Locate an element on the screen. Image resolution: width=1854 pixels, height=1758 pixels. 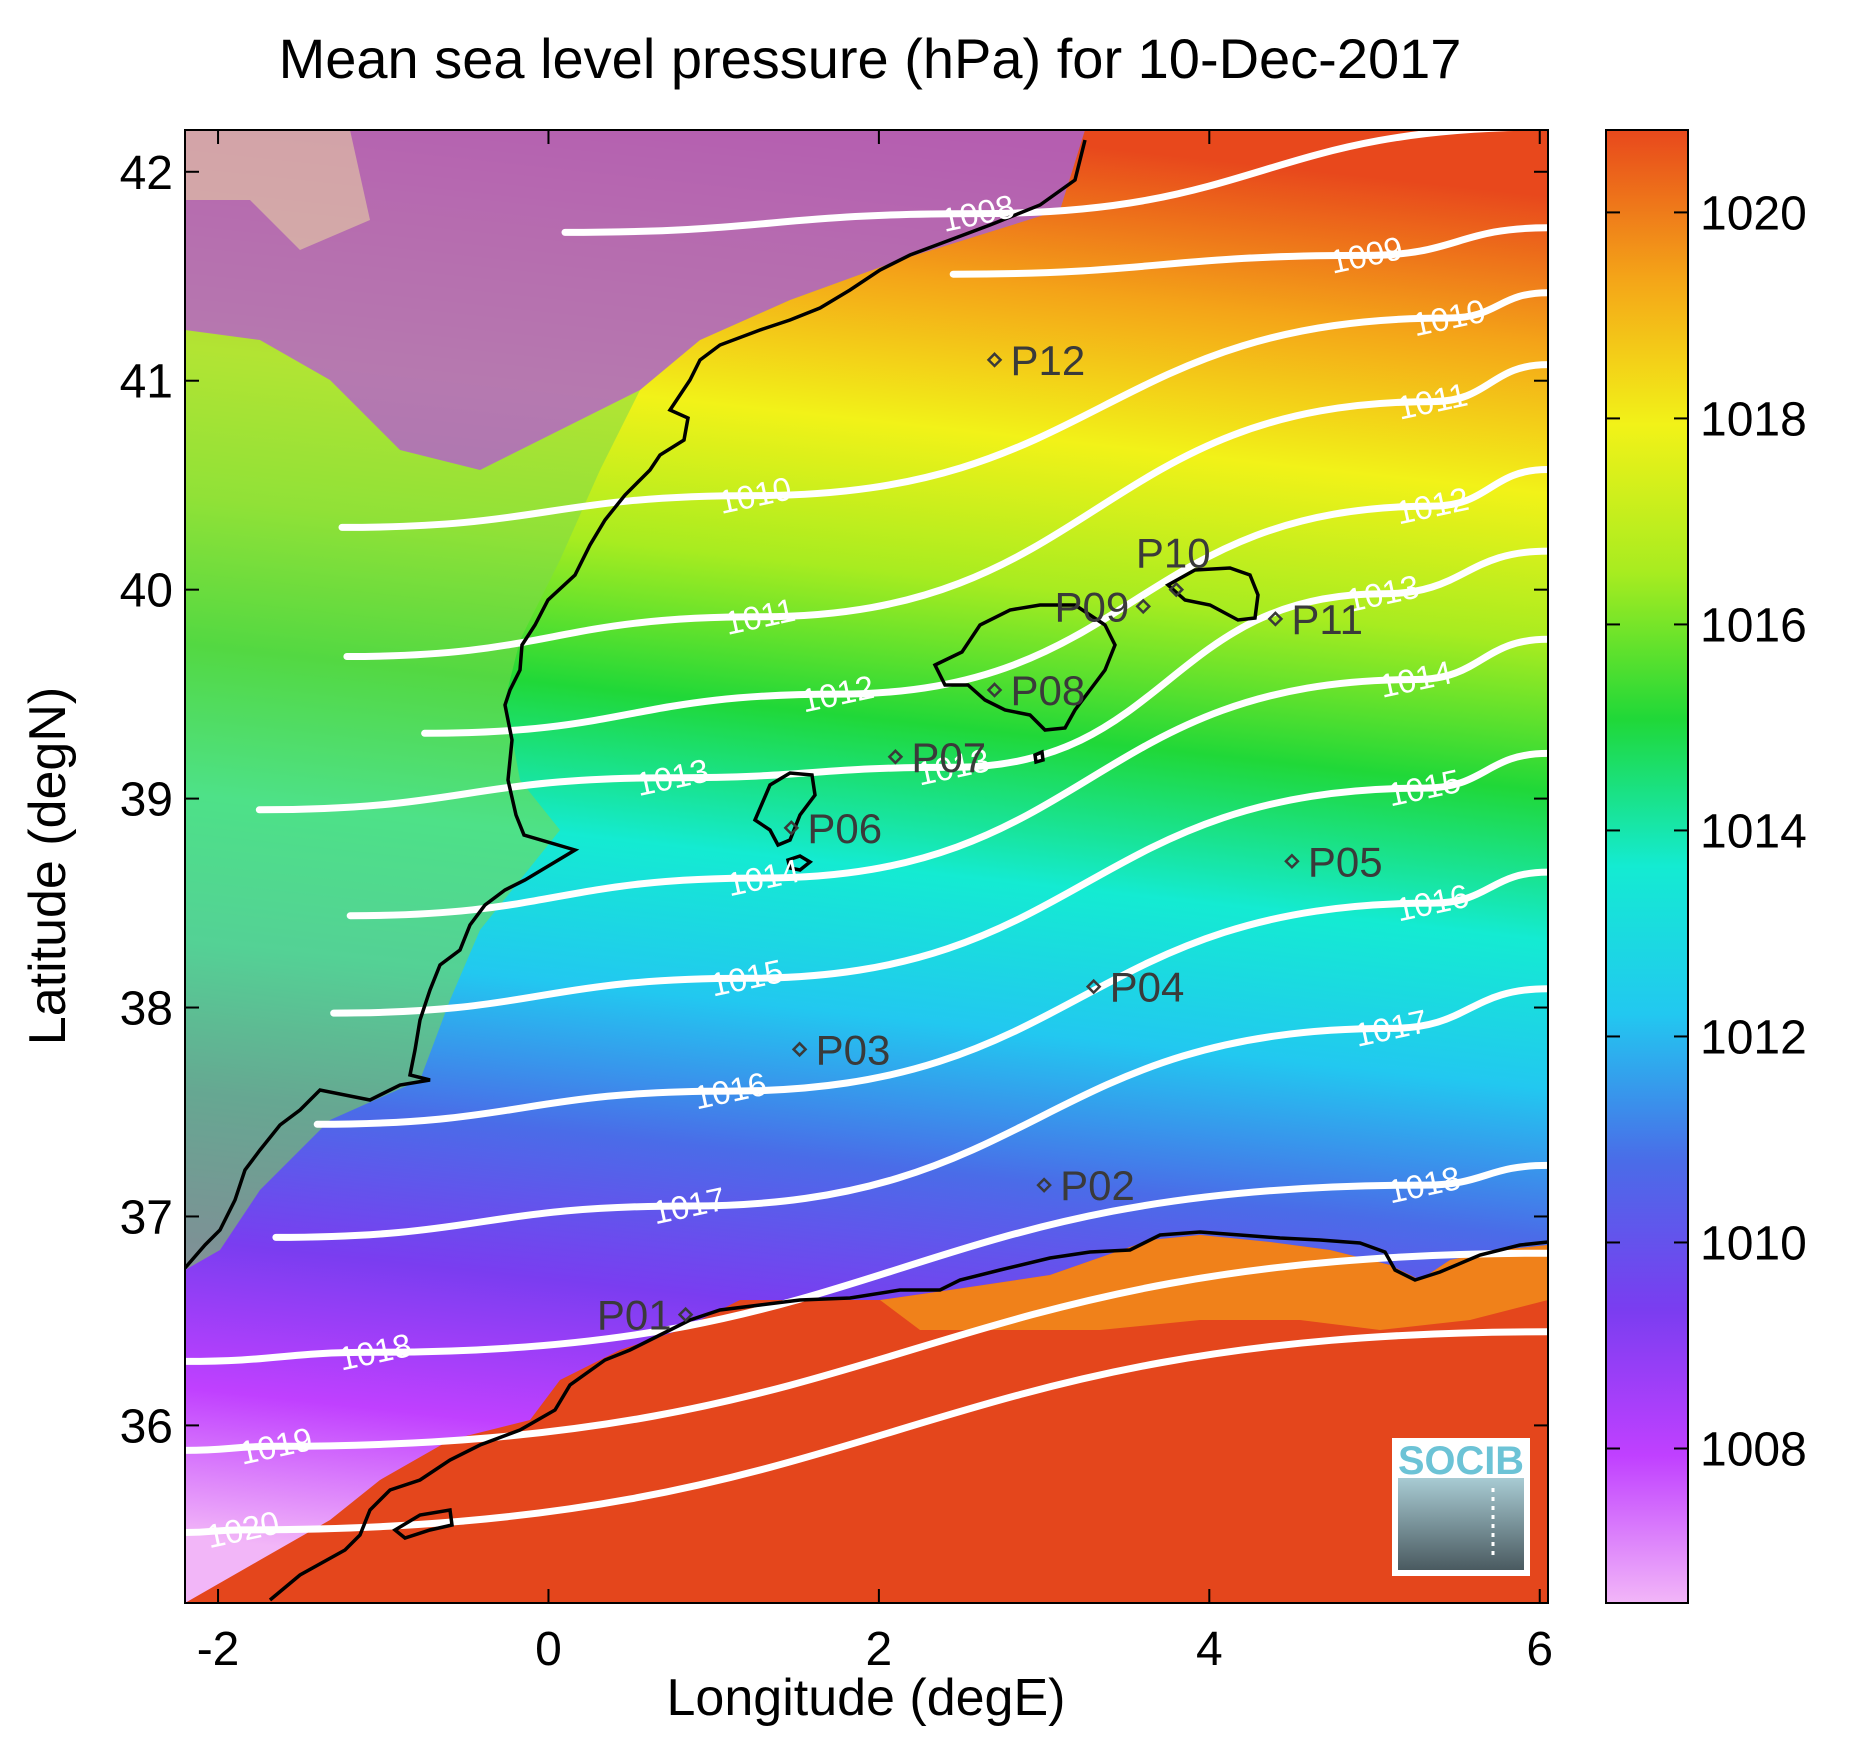
station-label: P09 is located at coordinates (1091, 606).